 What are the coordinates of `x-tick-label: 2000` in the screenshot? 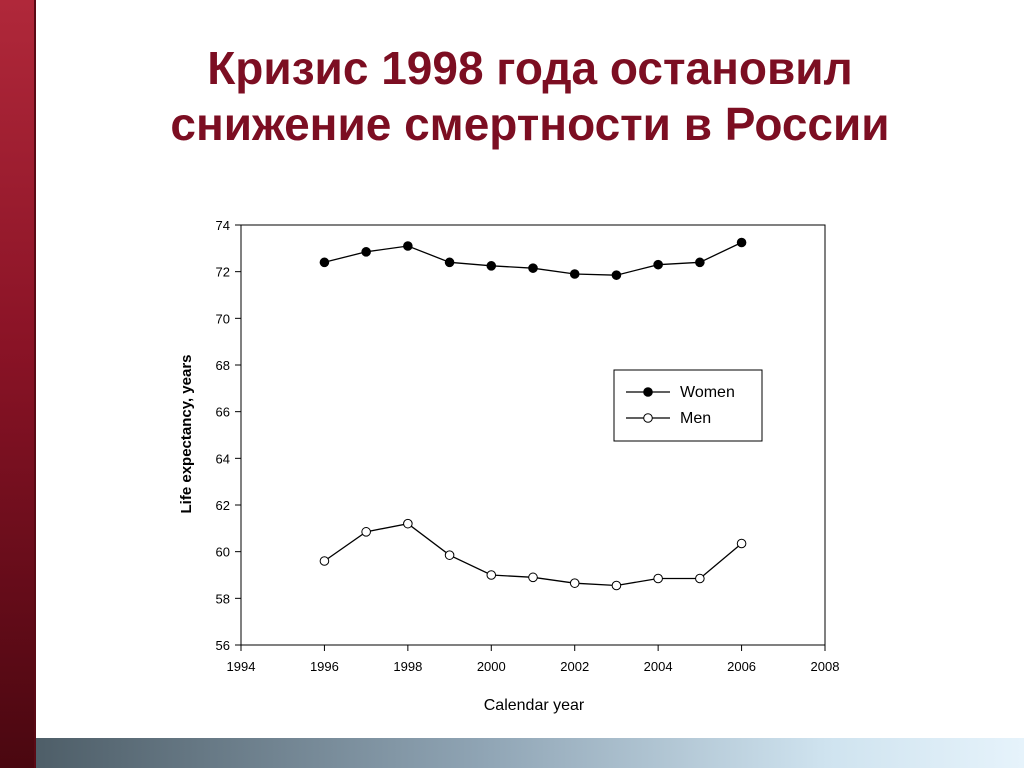 It's located at (491, 666).